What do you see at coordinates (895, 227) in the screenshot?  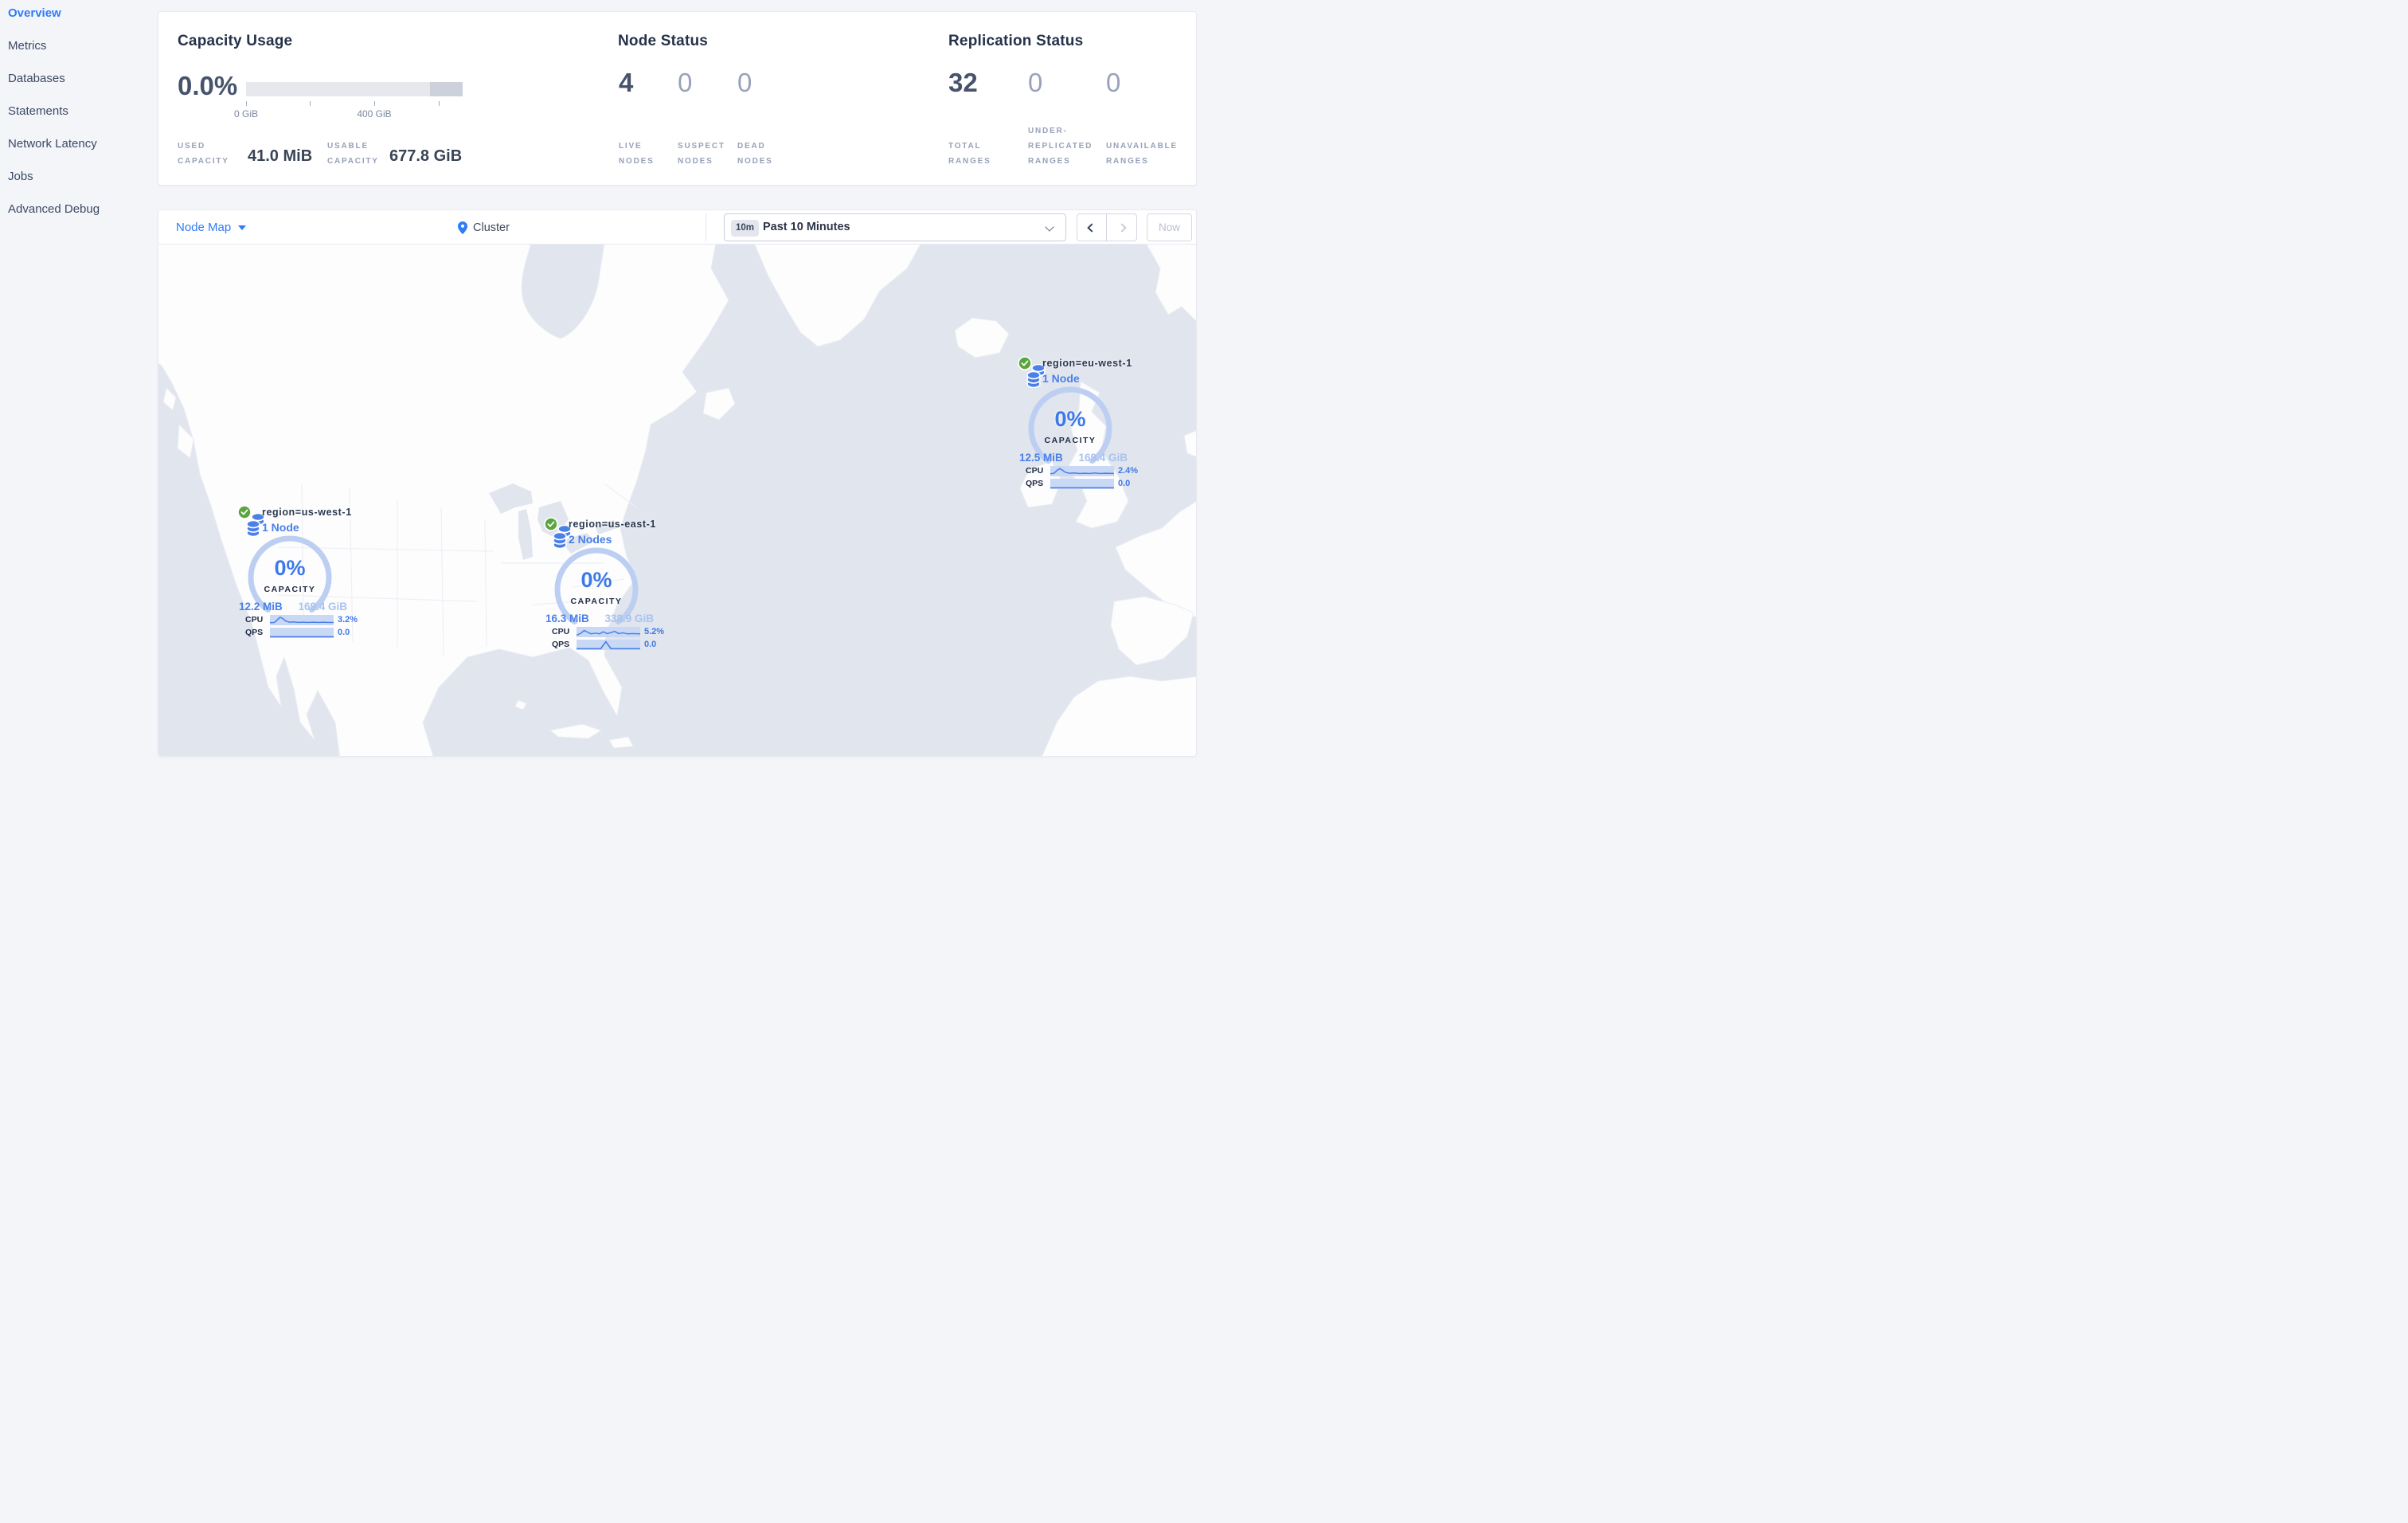 I see `time-range-dropdown: 10m Past 10 Minutes` at bounding box center [895, 227].